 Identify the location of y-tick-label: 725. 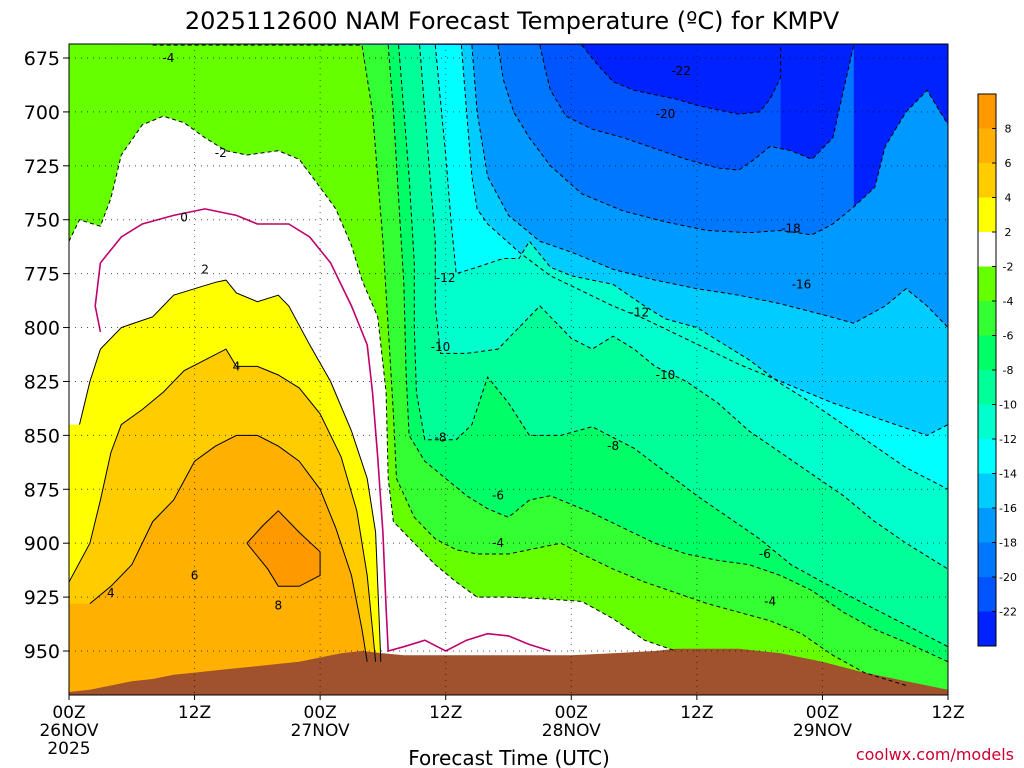
(42, 167).